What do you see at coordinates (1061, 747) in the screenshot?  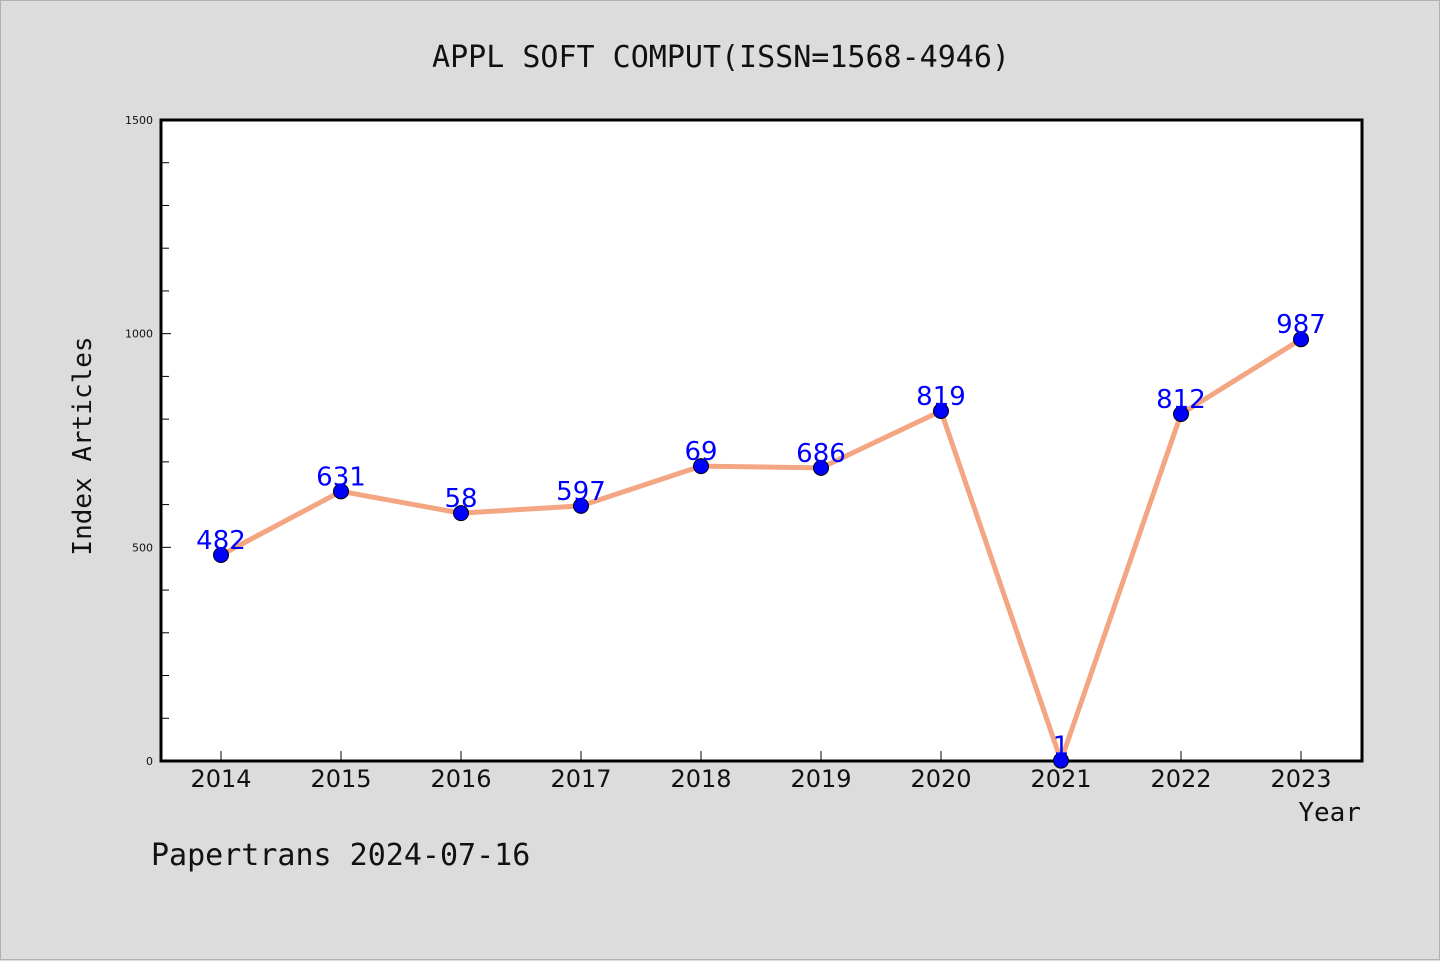 I see `data-label: 1` at bounding box center [1061, 747].